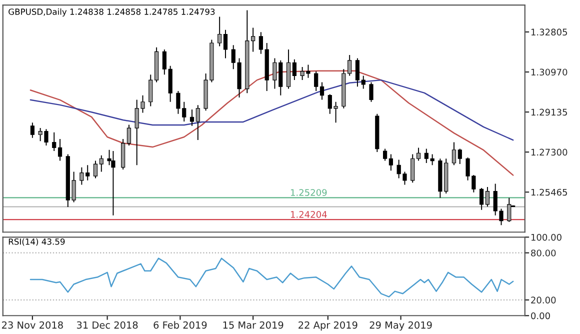 Image resolution: width=580 pixels, height=334 pixels. What do you see at coordinates (328, 326) in the screenshot?
I see `x-tick-label: 22 Apr 2019` at bounding box center [328, 326].